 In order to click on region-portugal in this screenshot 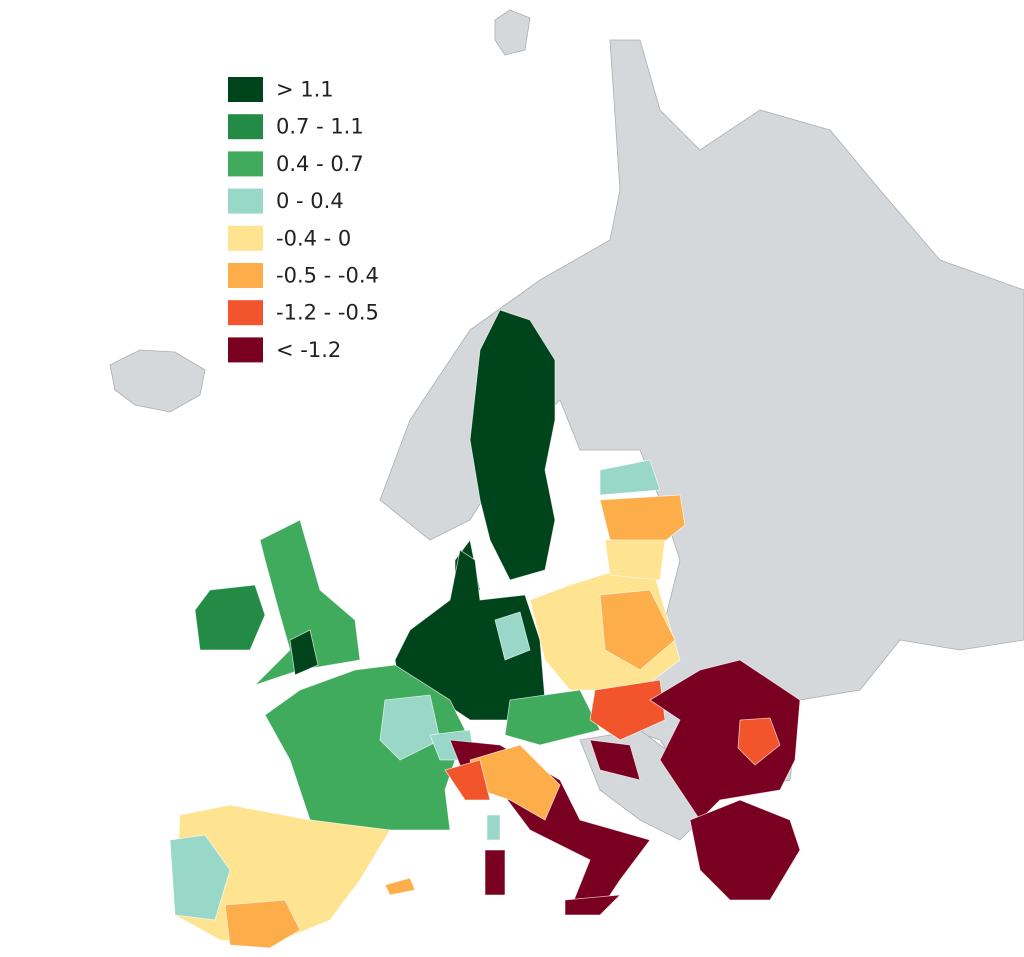, I will do `click(200, 877)`.